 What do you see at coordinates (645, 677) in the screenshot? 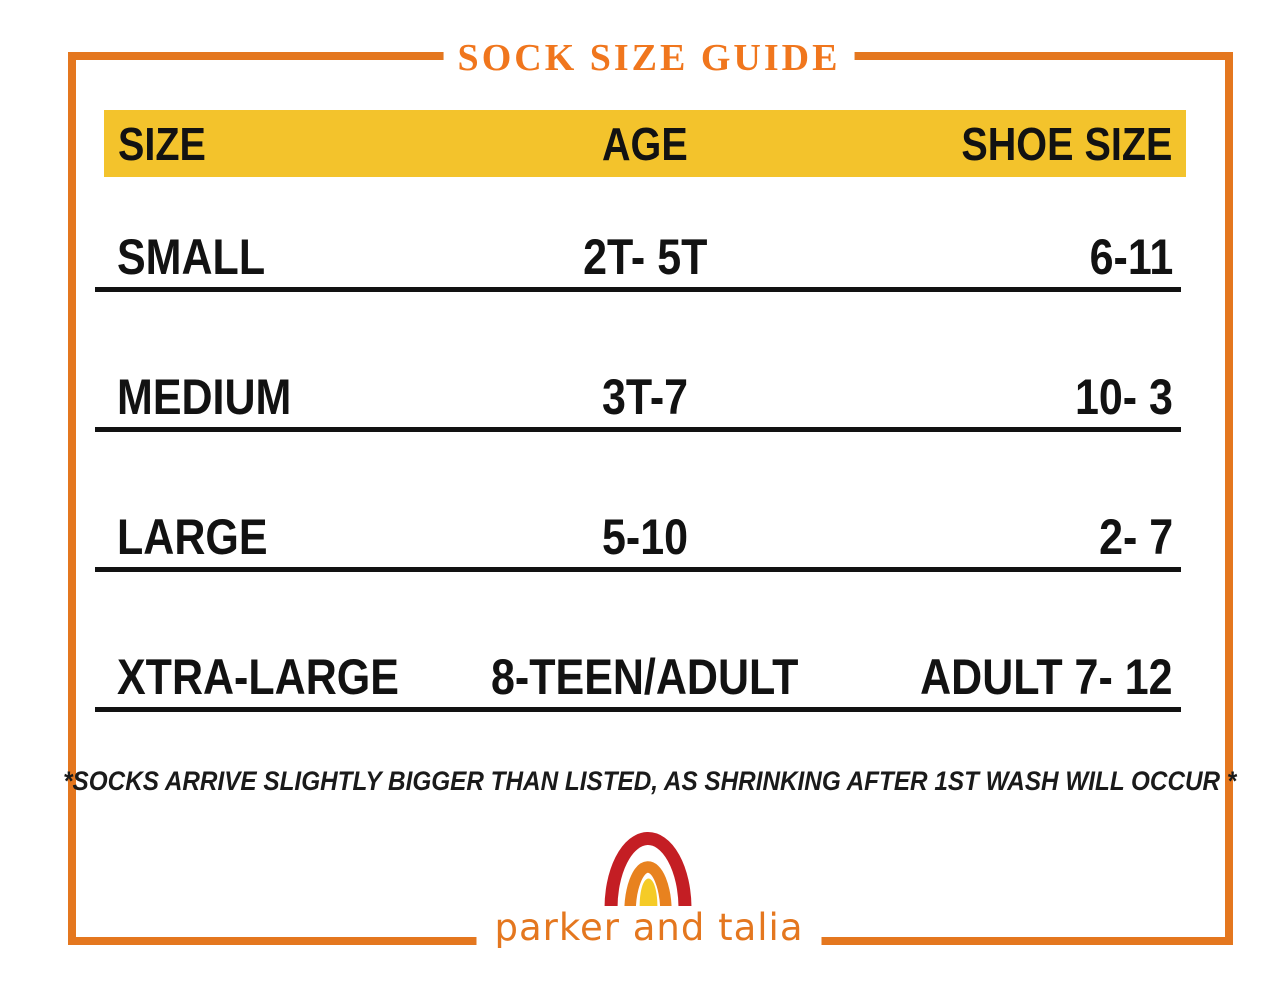
I see `age-cell: 8-TEEN/ADULT` at bounding box center [645, 677].